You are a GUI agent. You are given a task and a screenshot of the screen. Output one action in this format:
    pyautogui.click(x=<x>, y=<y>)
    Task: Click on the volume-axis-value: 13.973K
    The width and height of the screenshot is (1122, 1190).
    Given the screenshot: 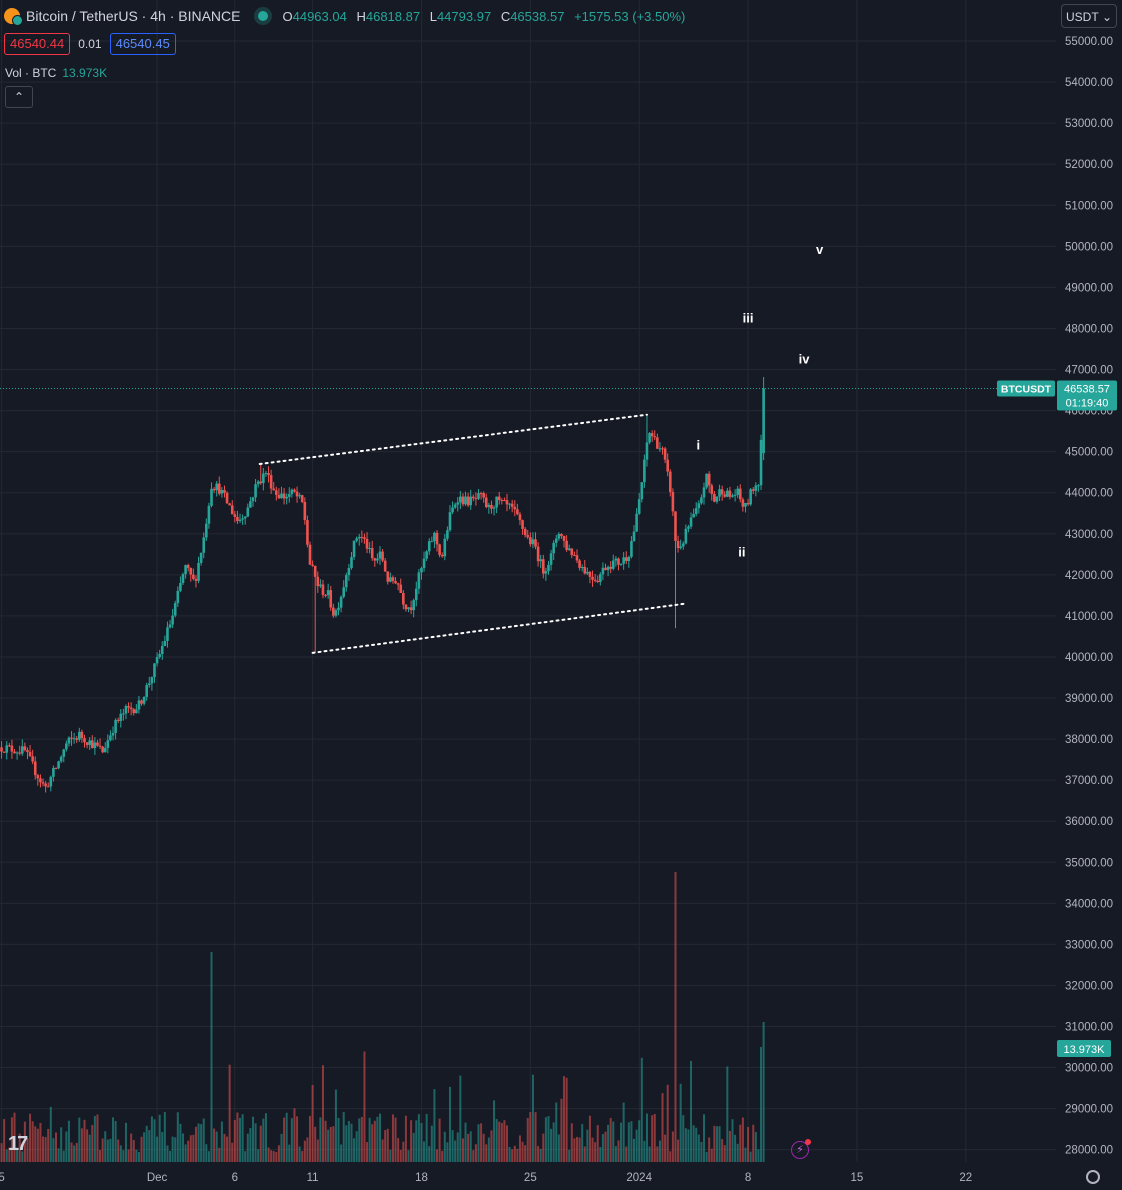 What is the action you would take?
    pyautogui.click(x=1085, y=1050)
    